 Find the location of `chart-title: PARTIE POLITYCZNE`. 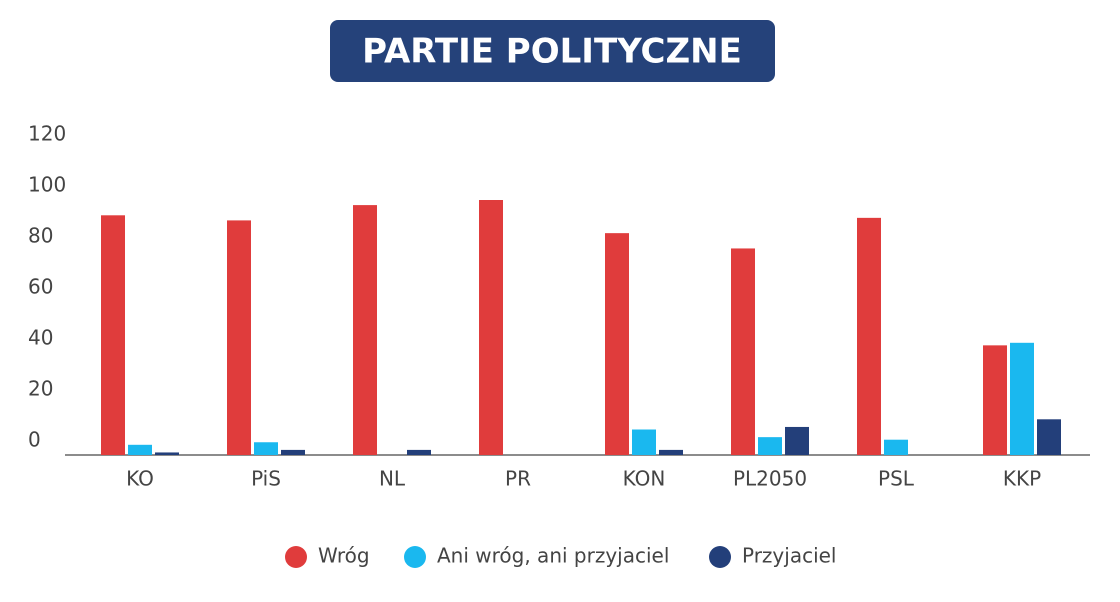

chart-title: PARTIE POLITYCZNE is located at coordinates (552, 52).